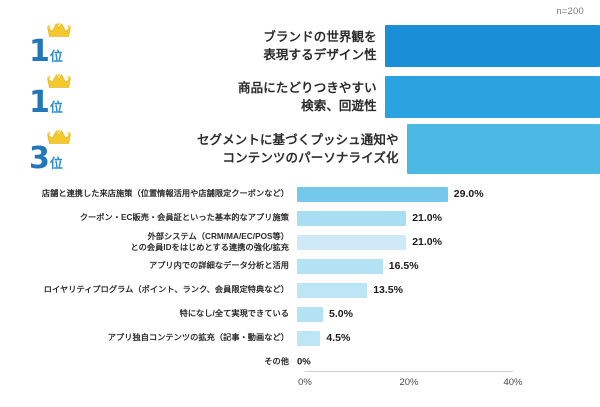 This screenshot has width=600, height=407. What do you see at coordinates (218, 266) in the screenshot?
I see `category-label-line: アプリ内での詳細なデータ分析と活用` at bounding box center [218, 266].